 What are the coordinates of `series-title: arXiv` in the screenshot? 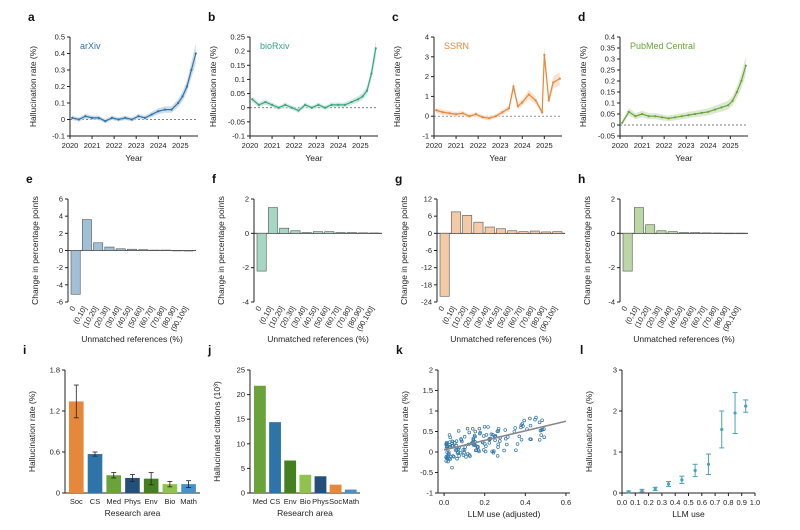 It's located at (90, 46).